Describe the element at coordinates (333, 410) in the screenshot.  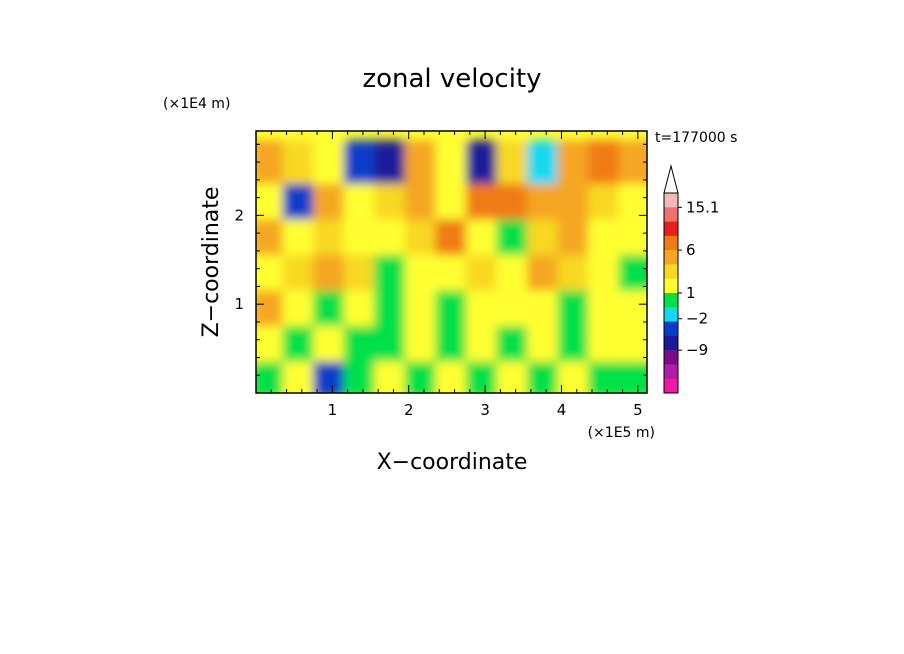
I see `x-tick-label: 1` at that location.